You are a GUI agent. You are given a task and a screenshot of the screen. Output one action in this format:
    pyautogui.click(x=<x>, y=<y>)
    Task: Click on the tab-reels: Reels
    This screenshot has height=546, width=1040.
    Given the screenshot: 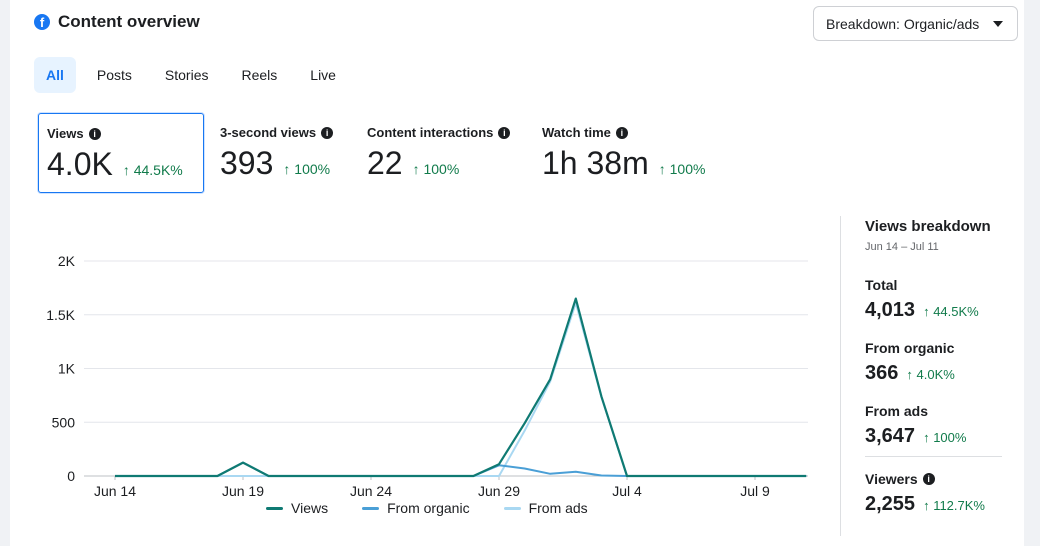 What is the action you would take?
    pyautogui.click(x=259, y=75)
    